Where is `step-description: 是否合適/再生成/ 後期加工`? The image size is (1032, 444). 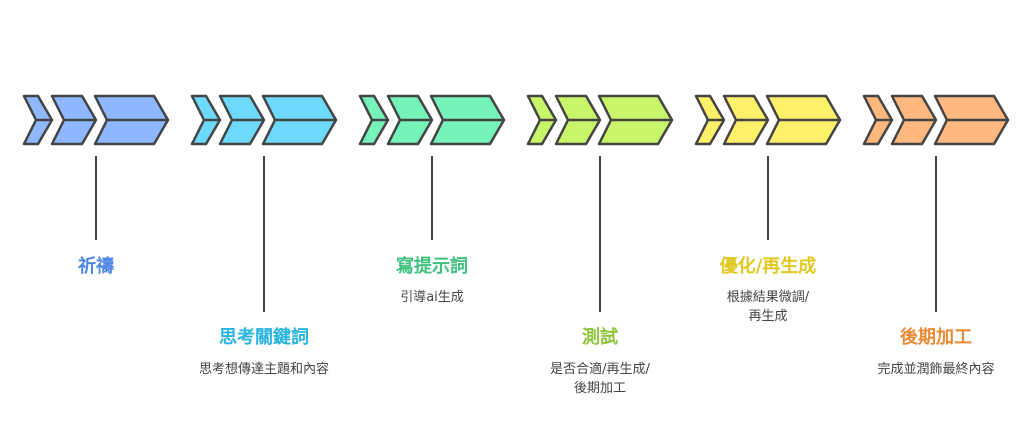 step-description: 是否合適/再生成/ 後期加工 is located at coordinates (600, 379).